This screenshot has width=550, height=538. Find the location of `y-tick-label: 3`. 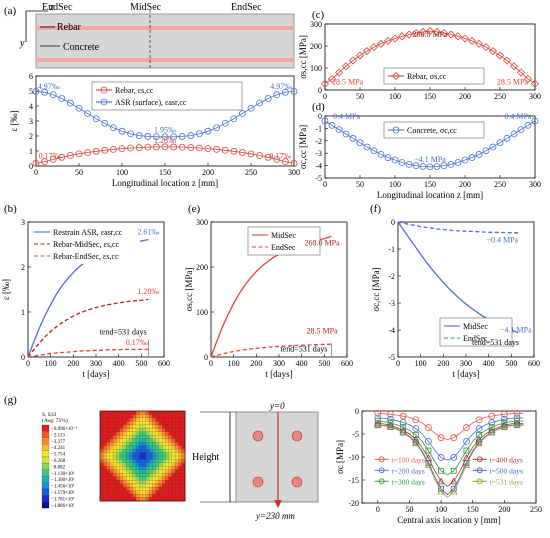

y-tick-label: 3 is located at coordinates (23, 222).